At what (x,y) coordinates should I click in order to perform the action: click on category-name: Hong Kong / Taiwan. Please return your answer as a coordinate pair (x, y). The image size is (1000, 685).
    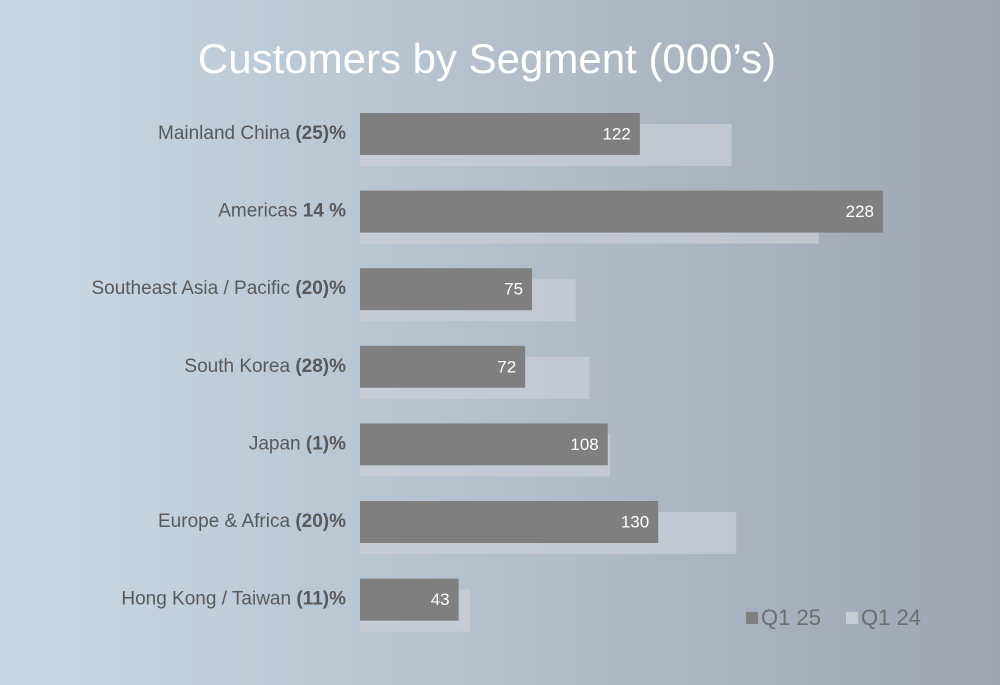
    Looking at the image, I should click on (206, 599).